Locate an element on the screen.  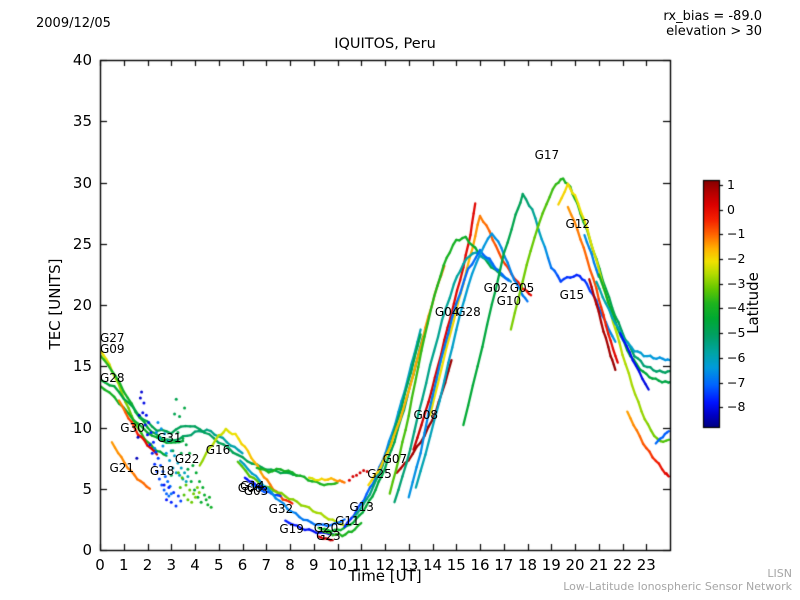
satellite-label: G27 is located at coordinates (112, 337).